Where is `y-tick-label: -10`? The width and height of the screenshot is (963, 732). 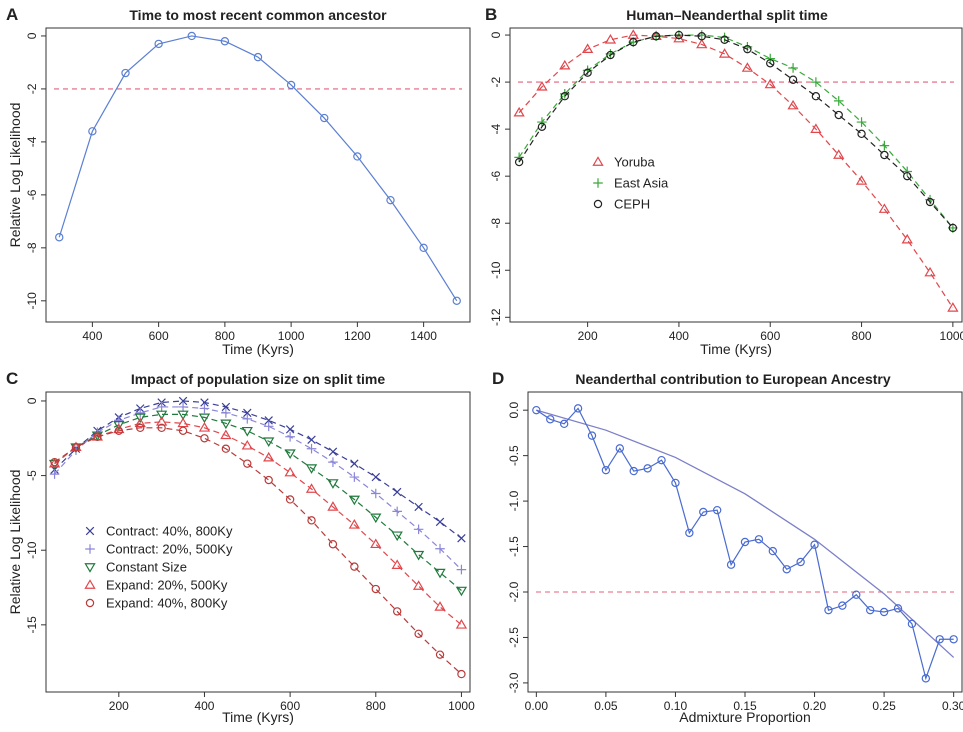
y-tick-label: -10 is located at coordinates (32, 301).